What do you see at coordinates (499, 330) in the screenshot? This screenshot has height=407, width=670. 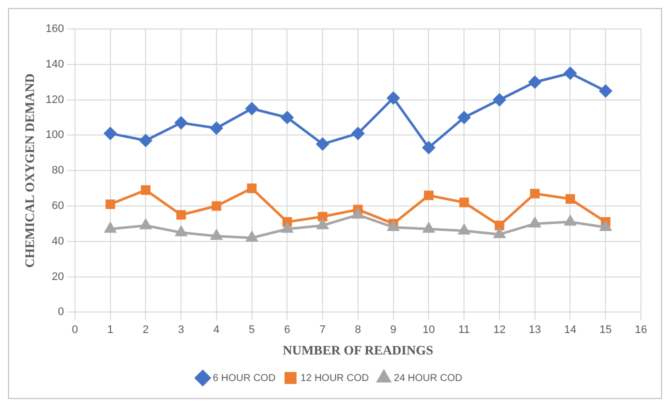 I see `x-tick-label: 12` at bounding box center [499, 330].